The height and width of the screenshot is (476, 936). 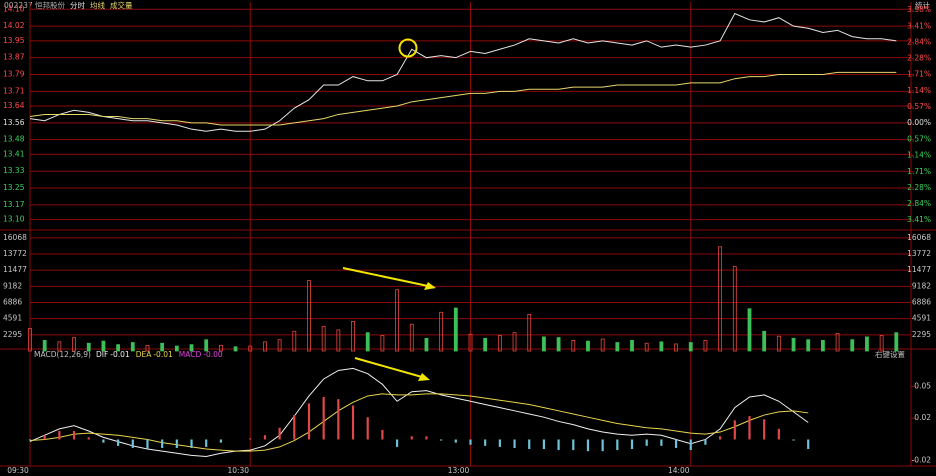 I want to click on y2-tick-label: 3.98%, so click(x=919, y=9).